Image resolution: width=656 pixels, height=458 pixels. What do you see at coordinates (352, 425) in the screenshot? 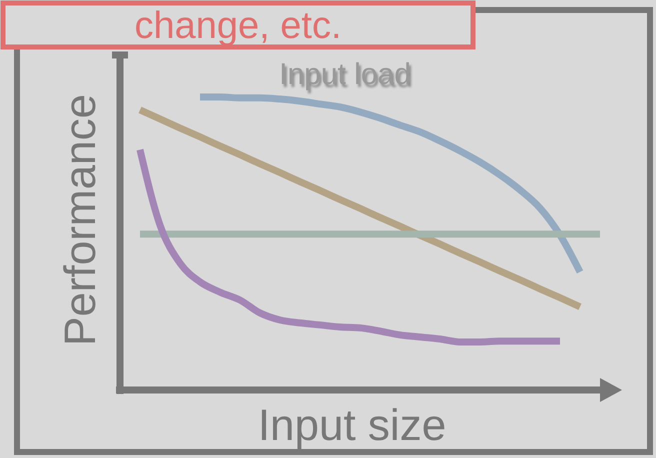
I see `x-axis-title: Input size` at bounding box center [352, 425].